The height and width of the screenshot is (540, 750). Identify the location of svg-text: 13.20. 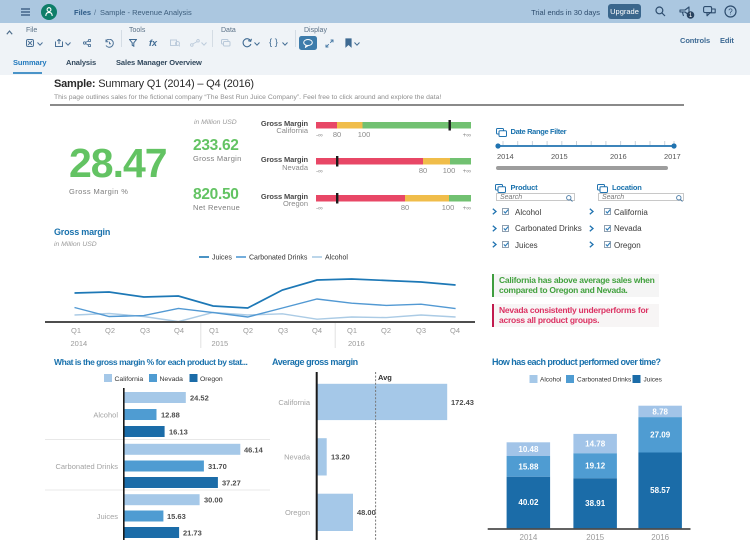
(340, 457).